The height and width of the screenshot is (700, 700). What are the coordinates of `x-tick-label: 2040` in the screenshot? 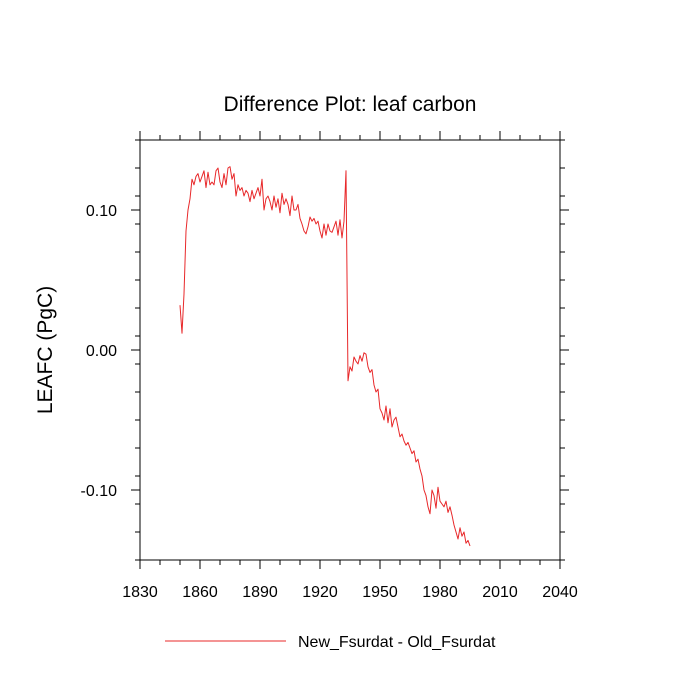 It's located at (560, 592).